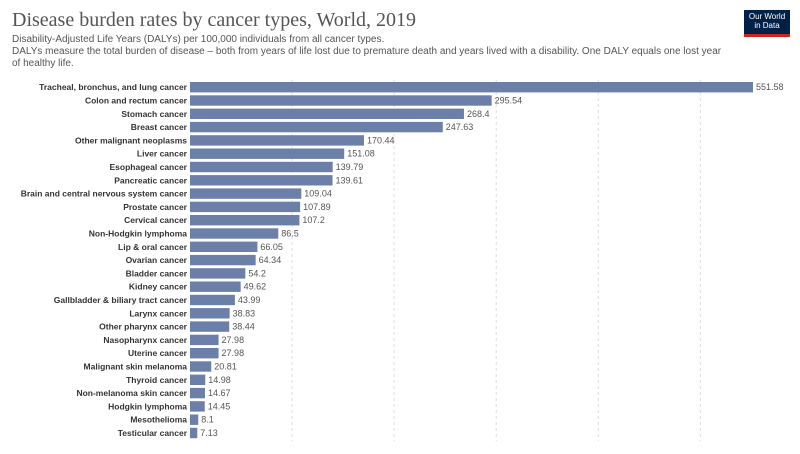 This screenshot has height=454, width=800. Describe the element at coordinates (317, 207) in the screenshot. I see `value-label: 107.89` at that location.